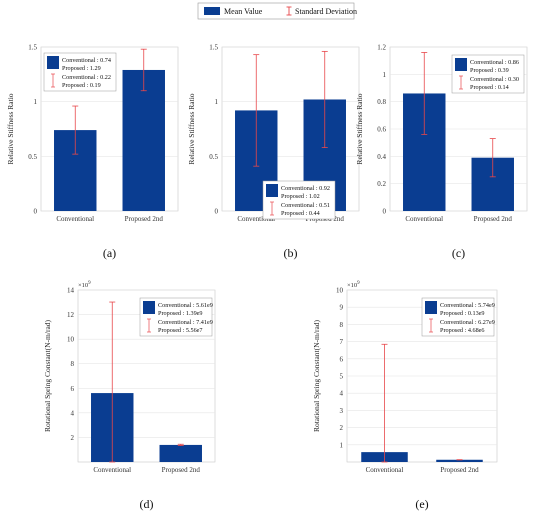  What do you see at coordinates (71, 315) in the screenshot?
I see `y-tick-label: 12` at bounding box center [71, 315].